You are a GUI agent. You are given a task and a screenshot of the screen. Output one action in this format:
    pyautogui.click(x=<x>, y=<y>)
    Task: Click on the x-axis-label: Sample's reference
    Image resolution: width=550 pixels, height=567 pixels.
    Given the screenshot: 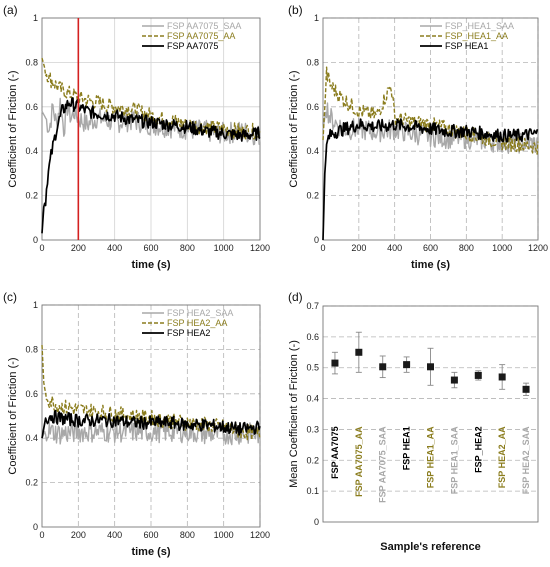 What is the action you would take?
    pyautogui.click(x=430, y=547)
    